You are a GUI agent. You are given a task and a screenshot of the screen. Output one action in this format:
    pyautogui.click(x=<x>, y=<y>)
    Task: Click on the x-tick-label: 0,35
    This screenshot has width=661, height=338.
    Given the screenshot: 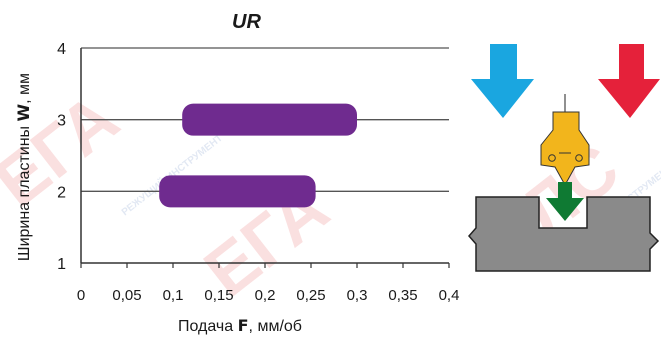 What is the action you would take?
    pyautogui.click(x=402, y=295)
    